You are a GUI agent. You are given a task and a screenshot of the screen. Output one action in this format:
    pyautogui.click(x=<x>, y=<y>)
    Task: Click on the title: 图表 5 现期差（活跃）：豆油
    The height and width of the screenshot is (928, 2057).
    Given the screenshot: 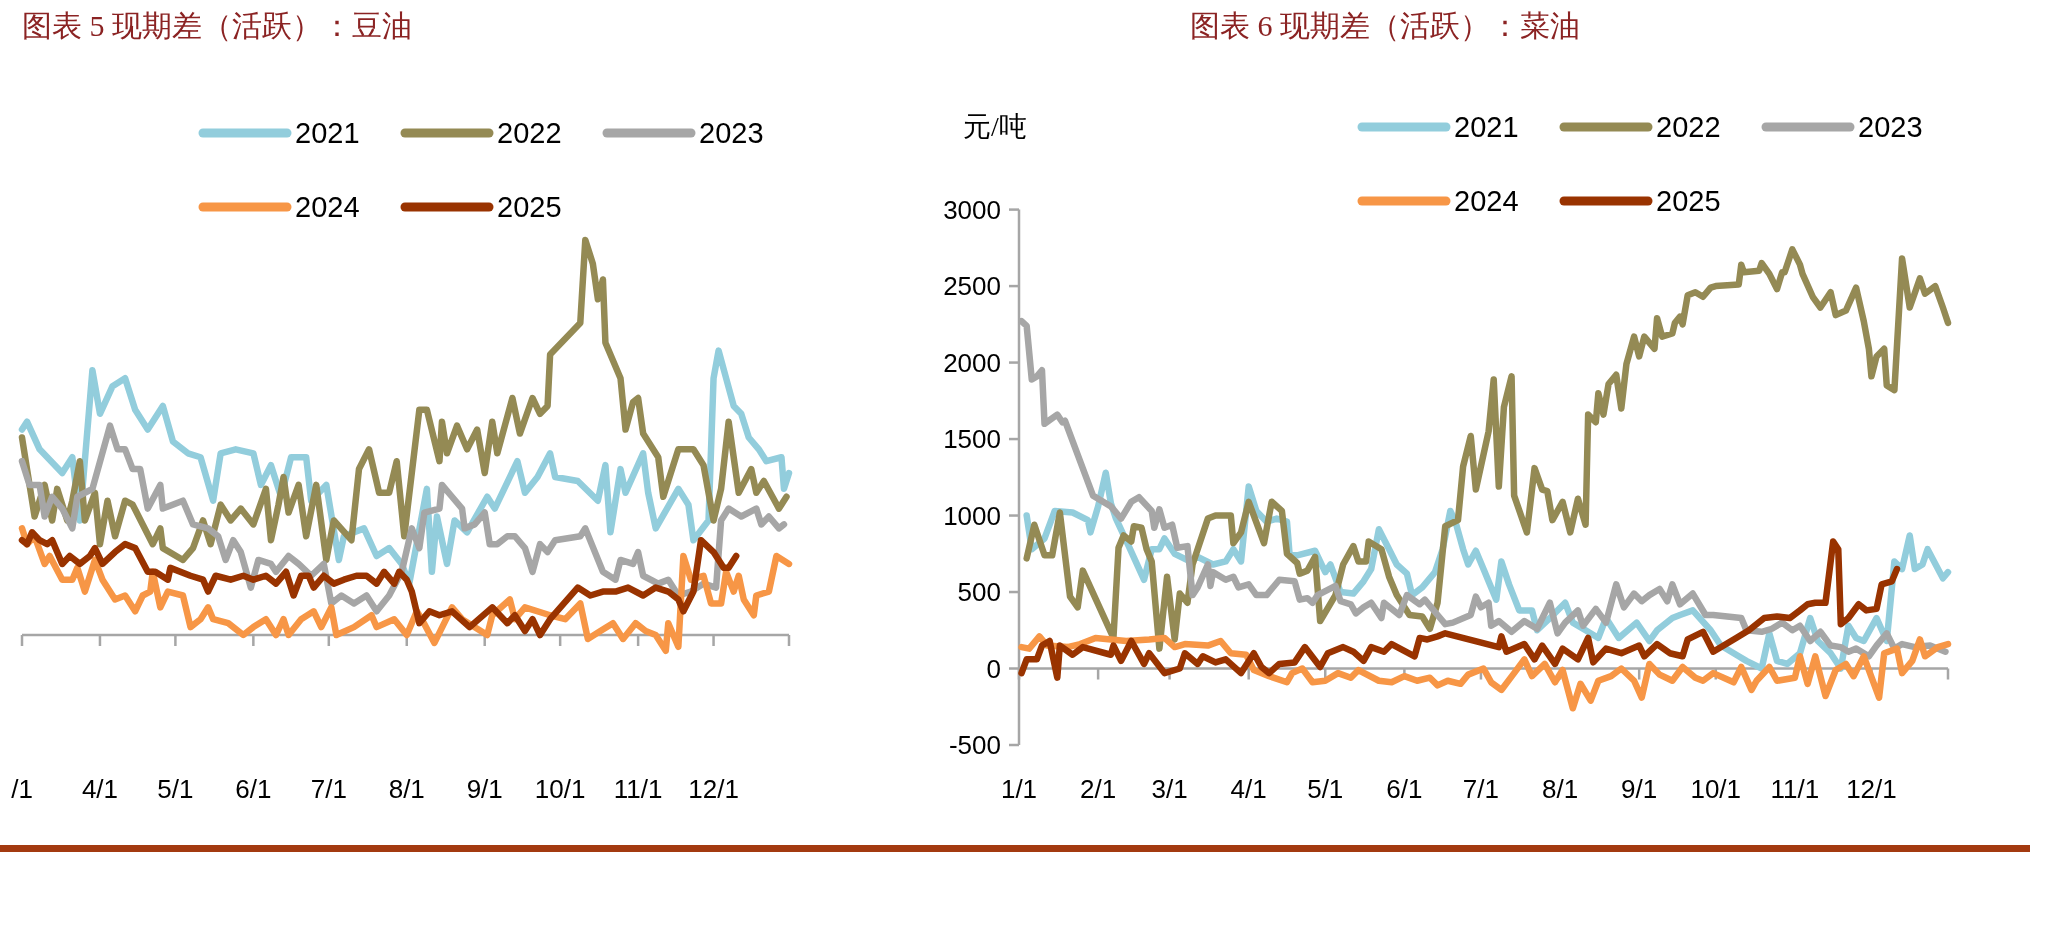 What is the action you would take?
    pyautogui.click(x=217, y=25)
    